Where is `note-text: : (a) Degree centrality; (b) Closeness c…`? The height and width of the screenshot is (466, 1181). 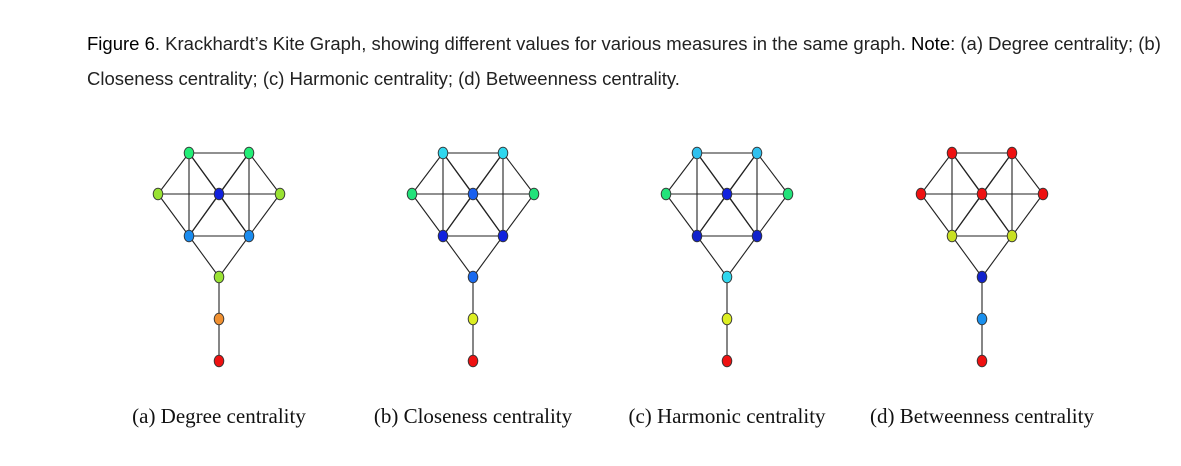 note-text: : (a) Degree centrality; (b) Closeness c… is located at coordinates (624, 61).